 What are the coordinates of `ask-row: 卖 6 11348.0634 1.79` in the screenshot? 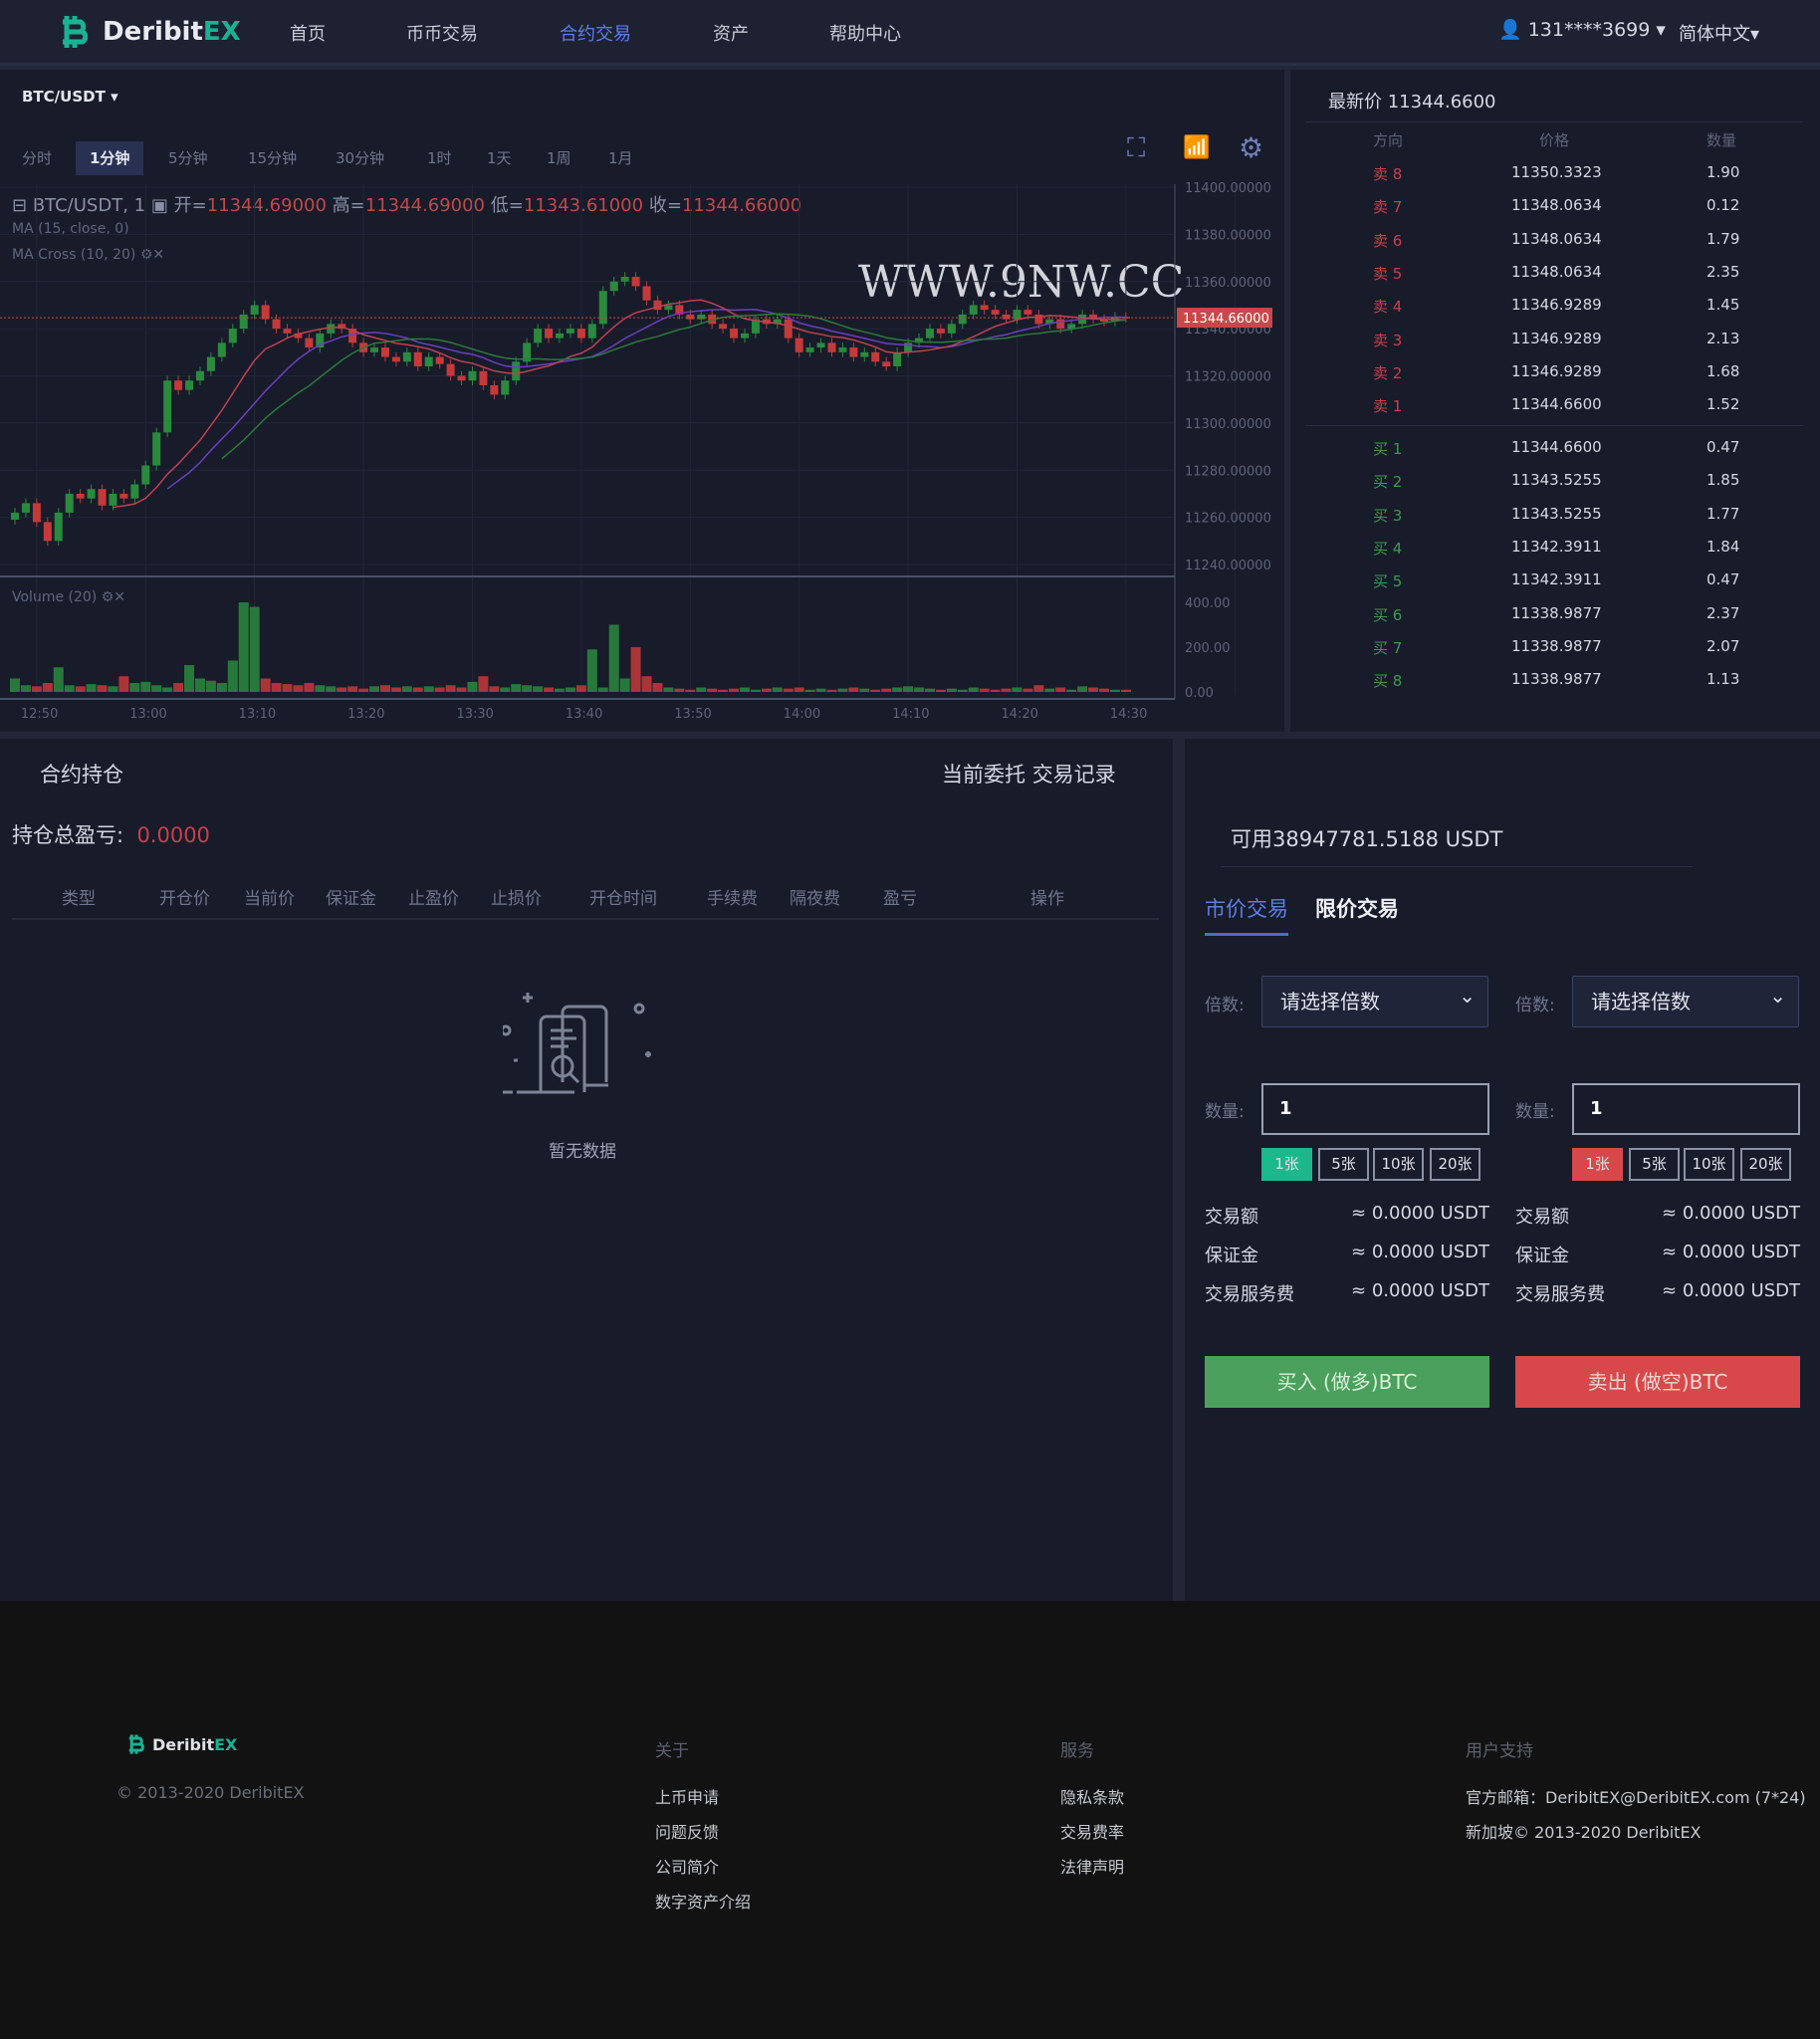 It's located at (1555, 247).